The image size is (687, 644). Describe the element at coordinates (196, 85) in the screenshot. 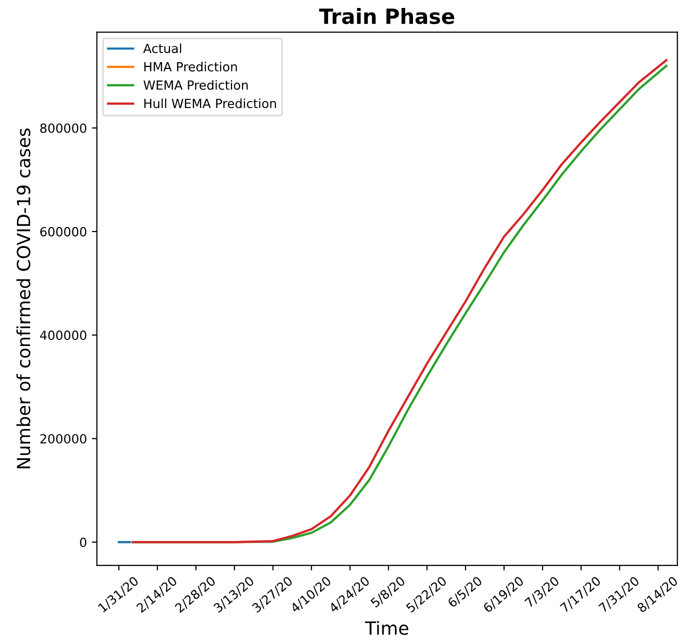

I see `legend-label: WEMA Prediction` at that location.